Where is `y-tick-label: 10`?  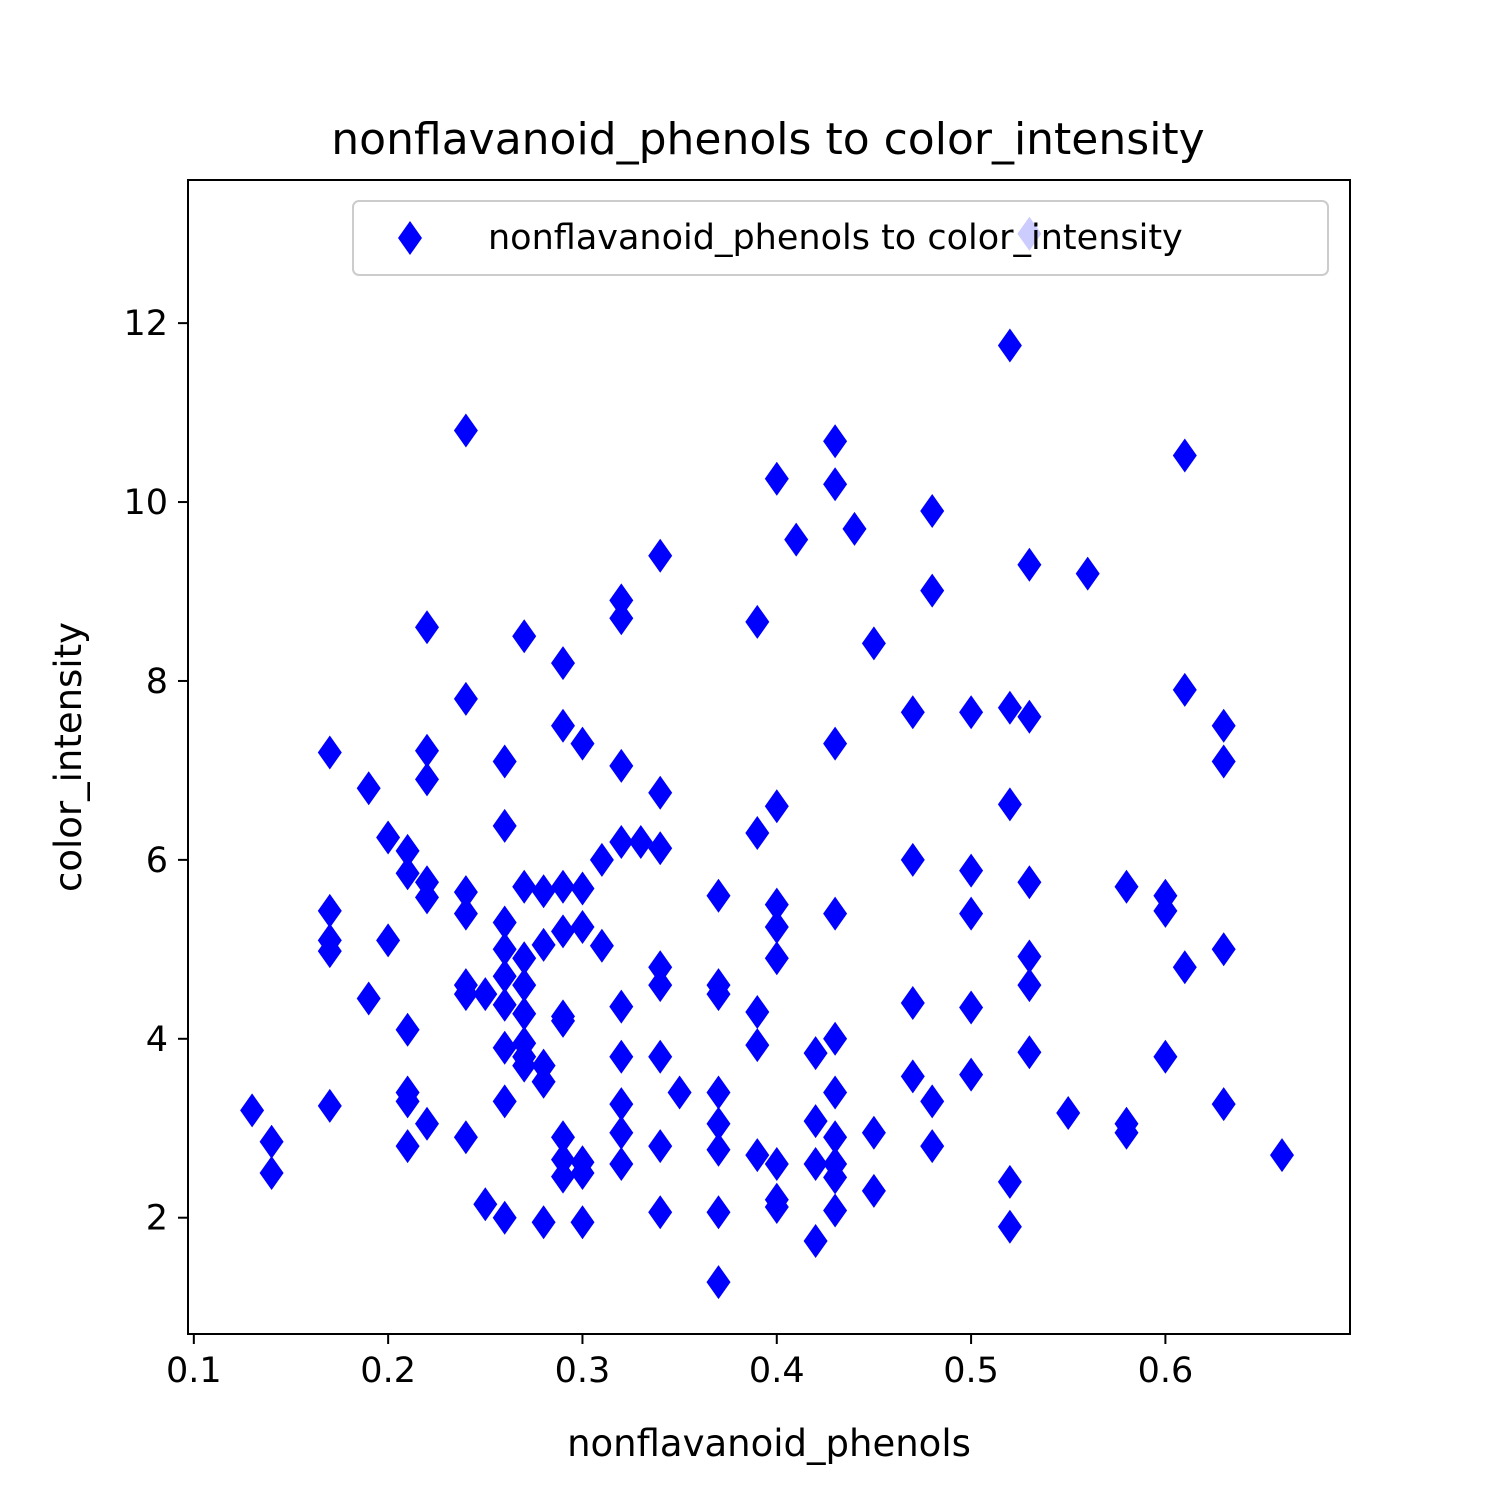
y-tick-label: 10 is located at coordinates (145, 503).